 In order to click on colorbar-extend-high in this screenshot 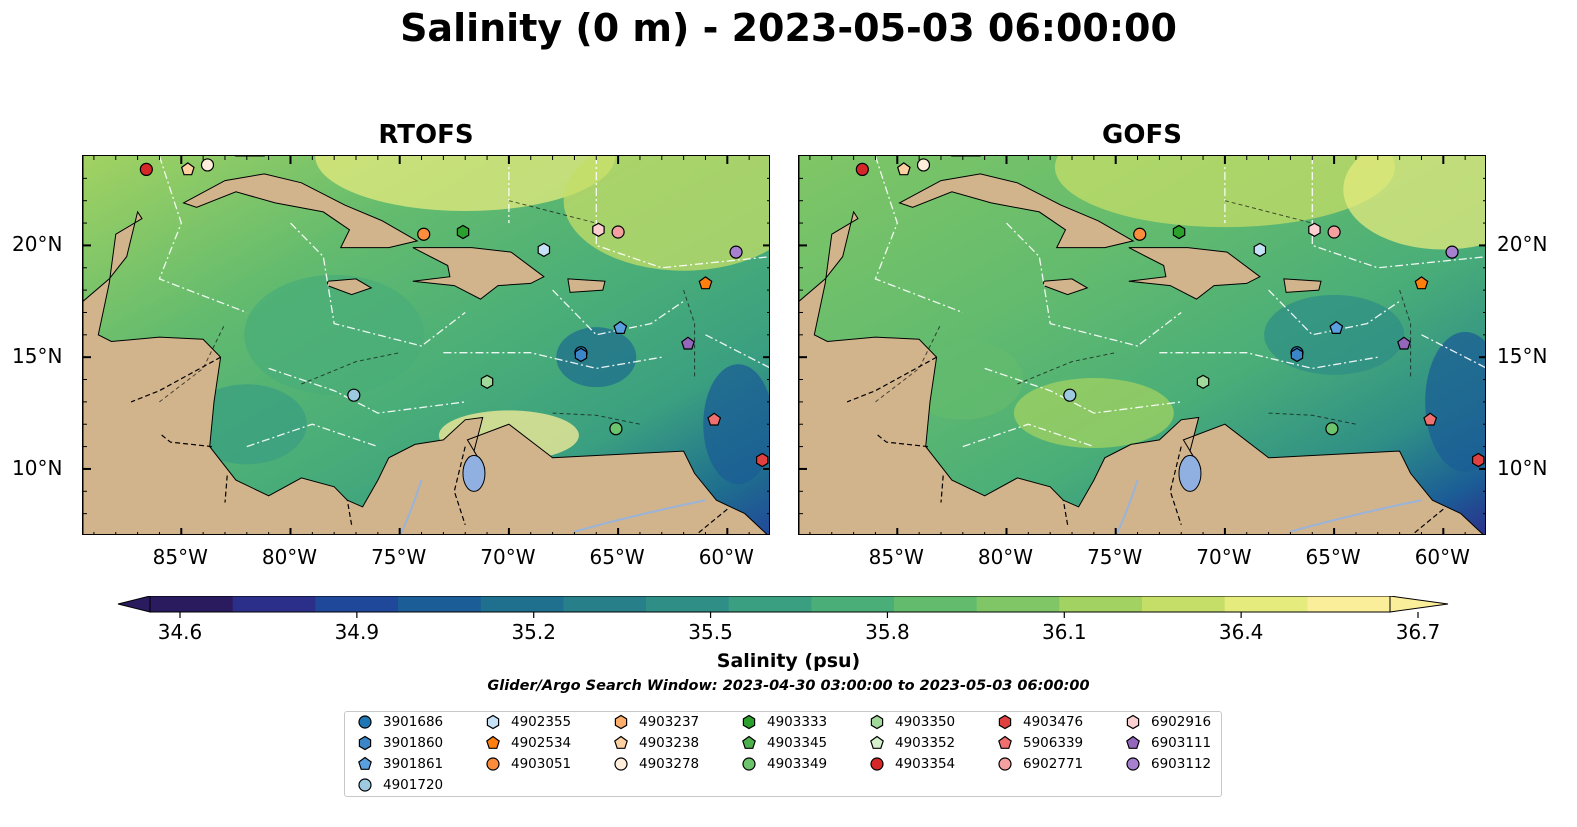, I will do `click(1419, 604)`.